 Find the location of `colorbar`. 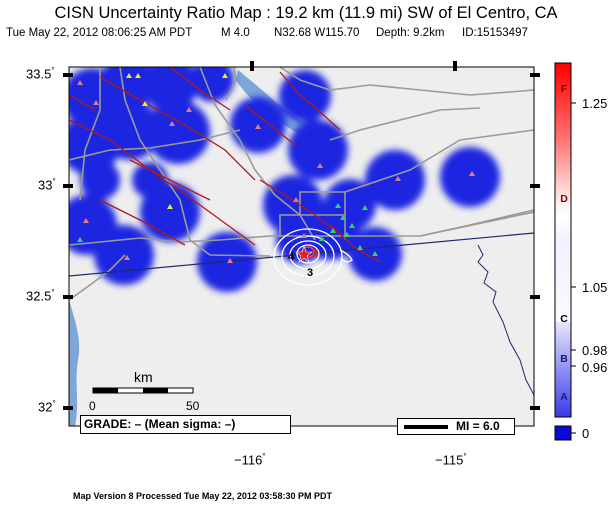

colorbar is located at coordinates (565, 251).